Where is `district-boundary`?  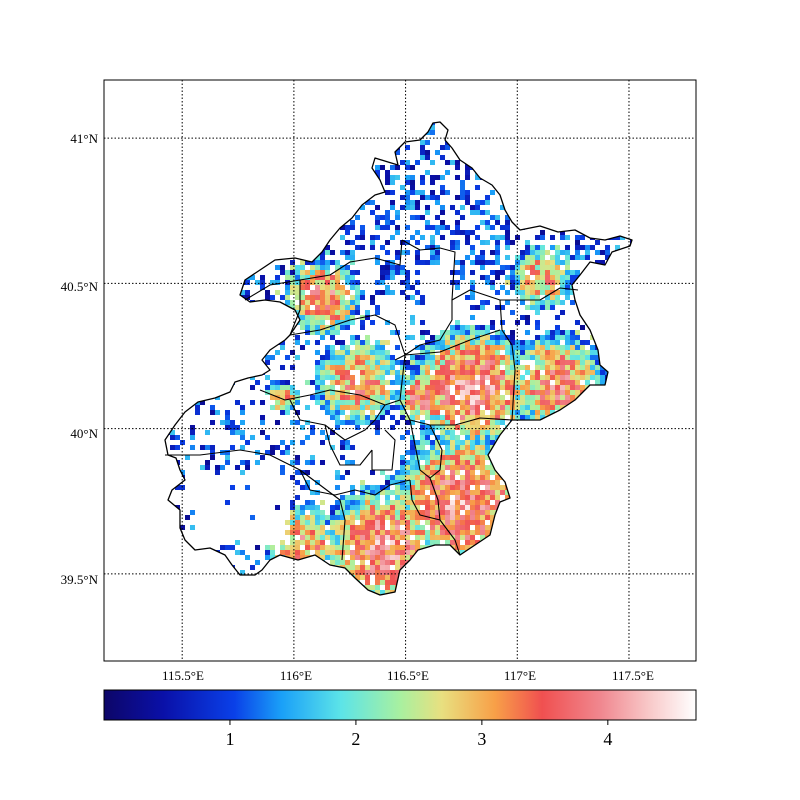 district-boundary is located at coordinates (452, 342).